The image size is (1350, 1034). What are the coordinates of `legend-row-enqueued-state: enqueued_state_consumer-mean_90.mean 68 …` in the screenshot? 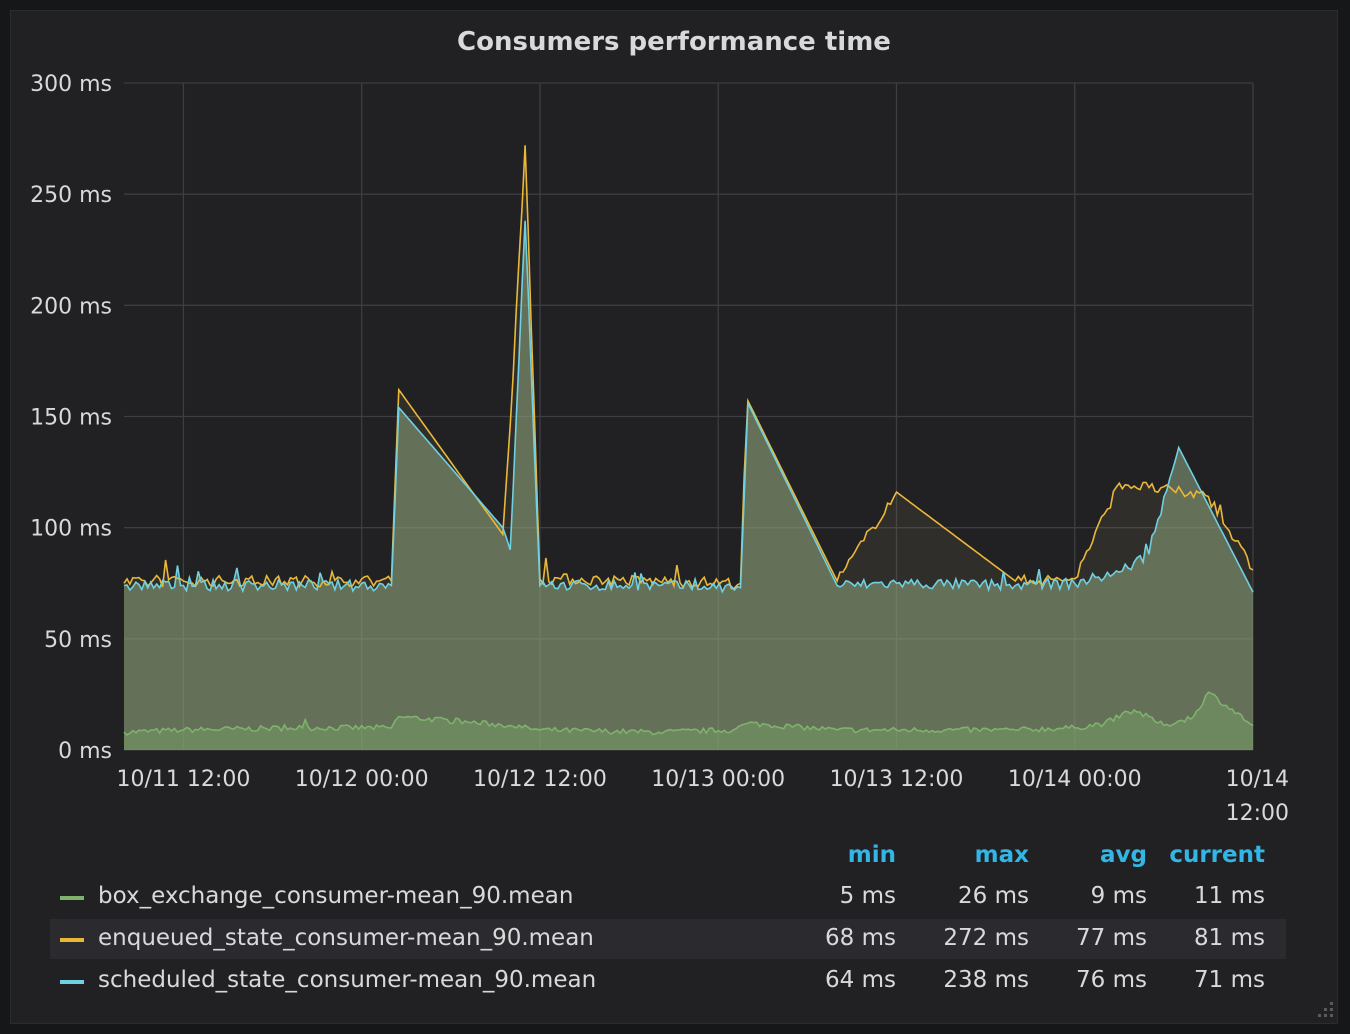 It's located at (668, 939).